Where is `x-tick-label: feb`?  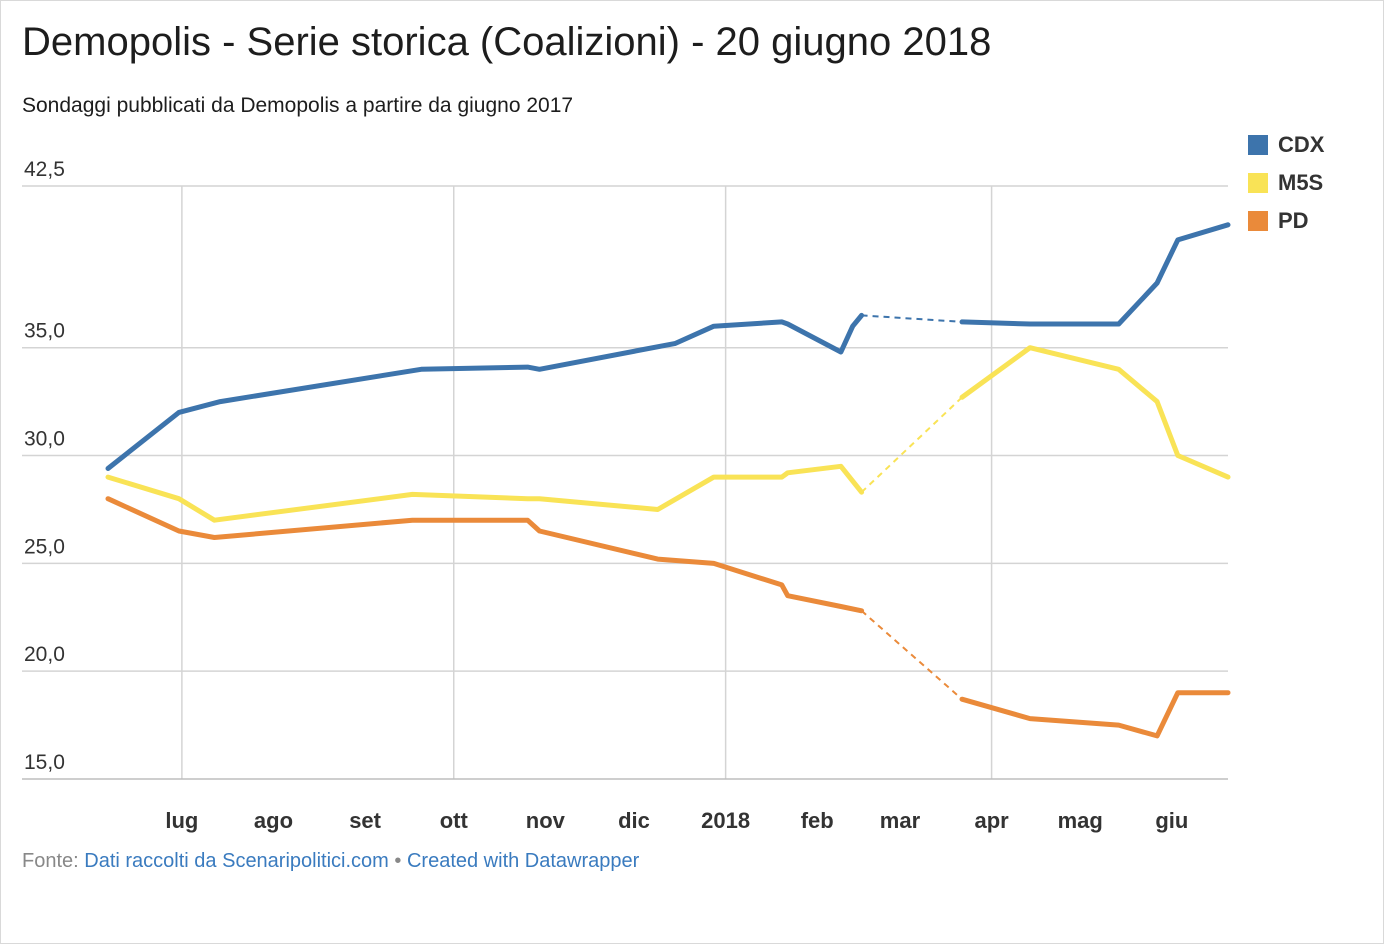 x-tick-label: feb is located at coordinates (817, 820).